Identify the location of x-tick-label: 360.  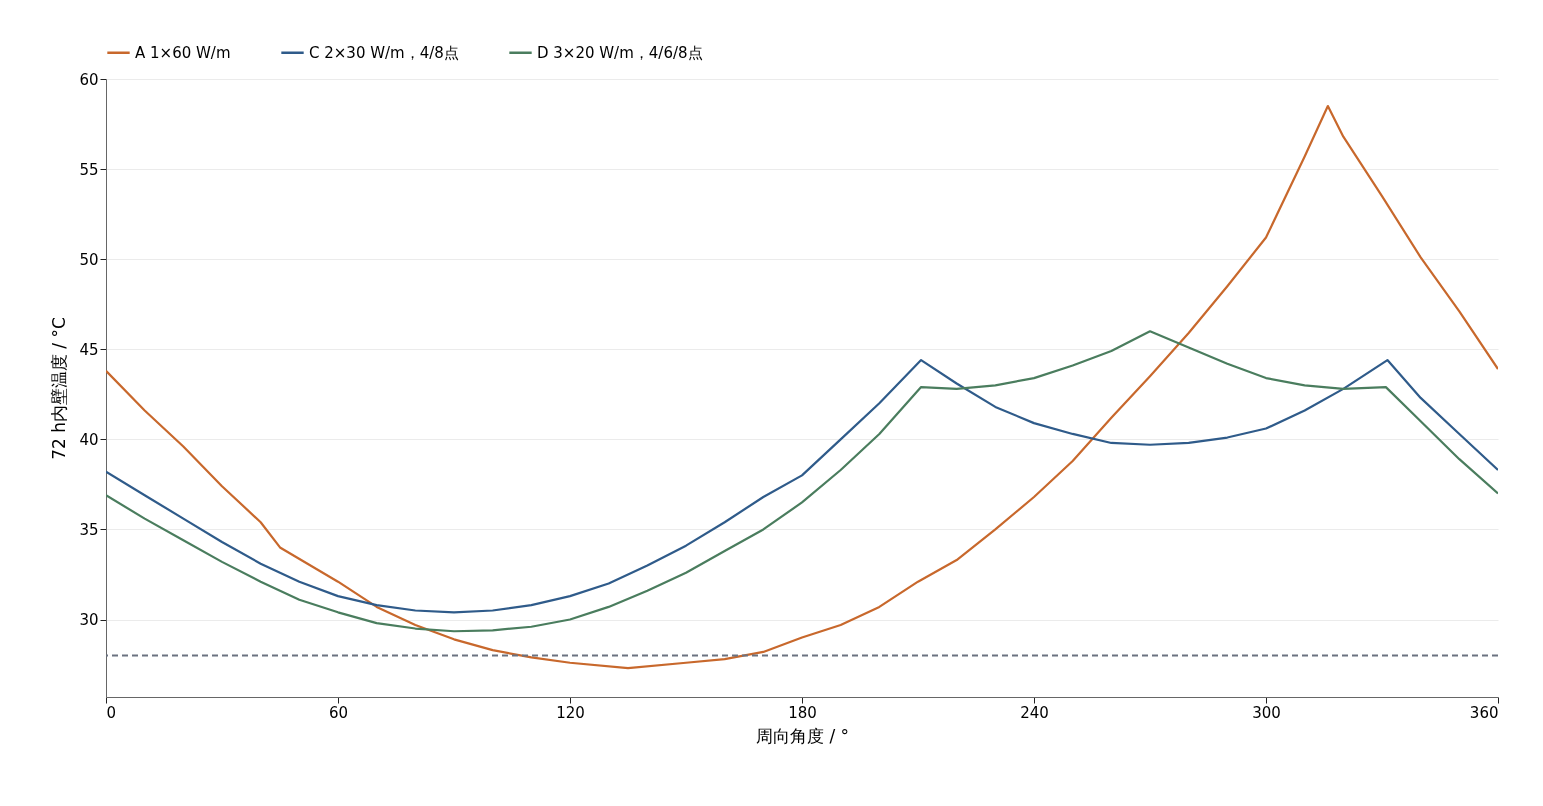
(1484, 712).